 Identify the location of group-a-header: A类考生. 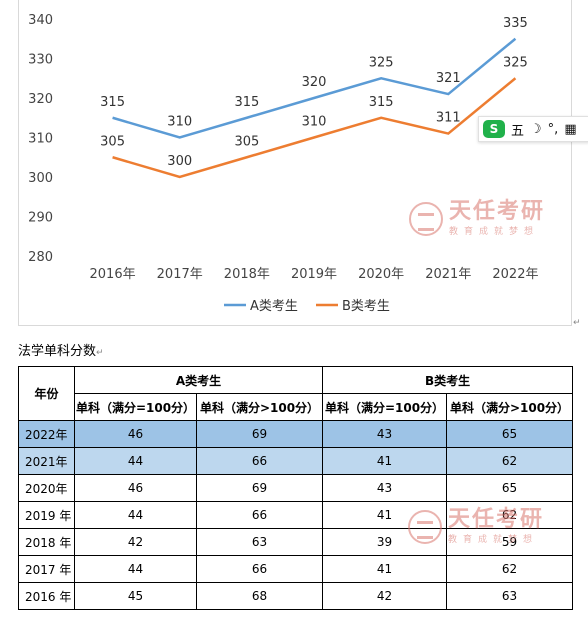
(198, 380).